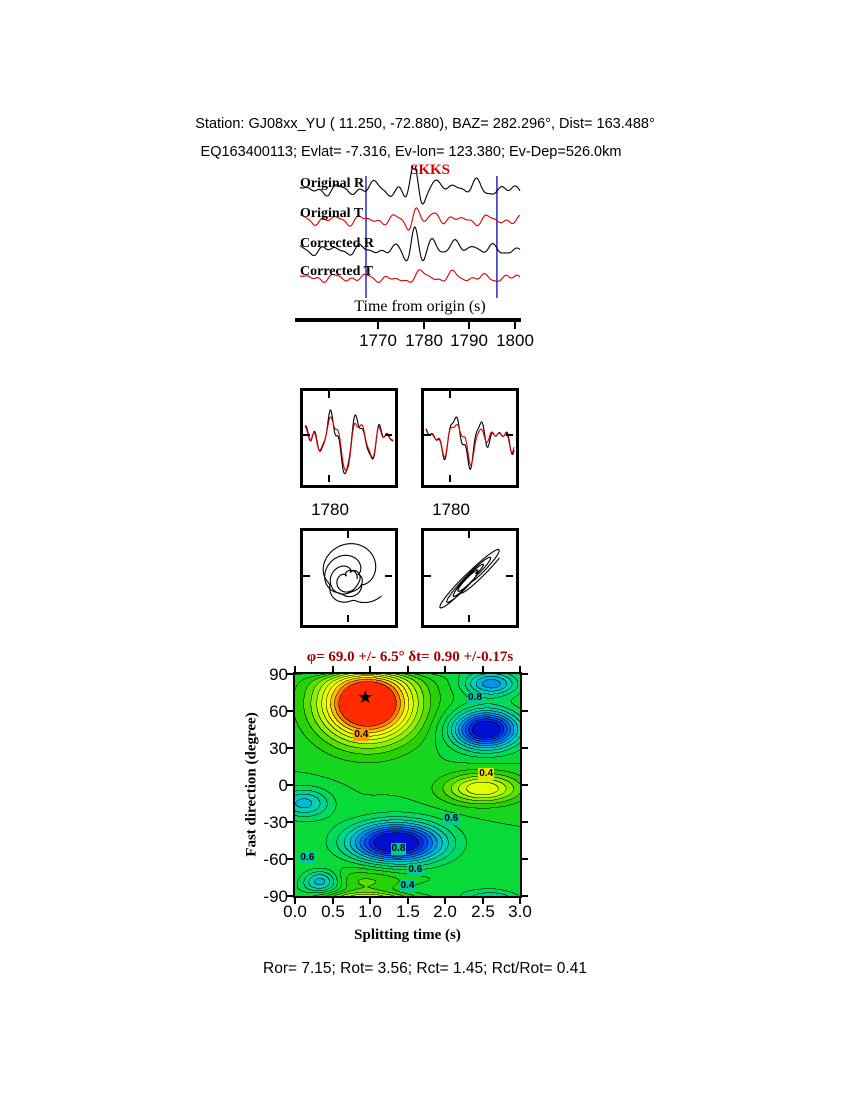 The image size is (850, 1100). I want to click on time-axis-line, so click(408, 320).